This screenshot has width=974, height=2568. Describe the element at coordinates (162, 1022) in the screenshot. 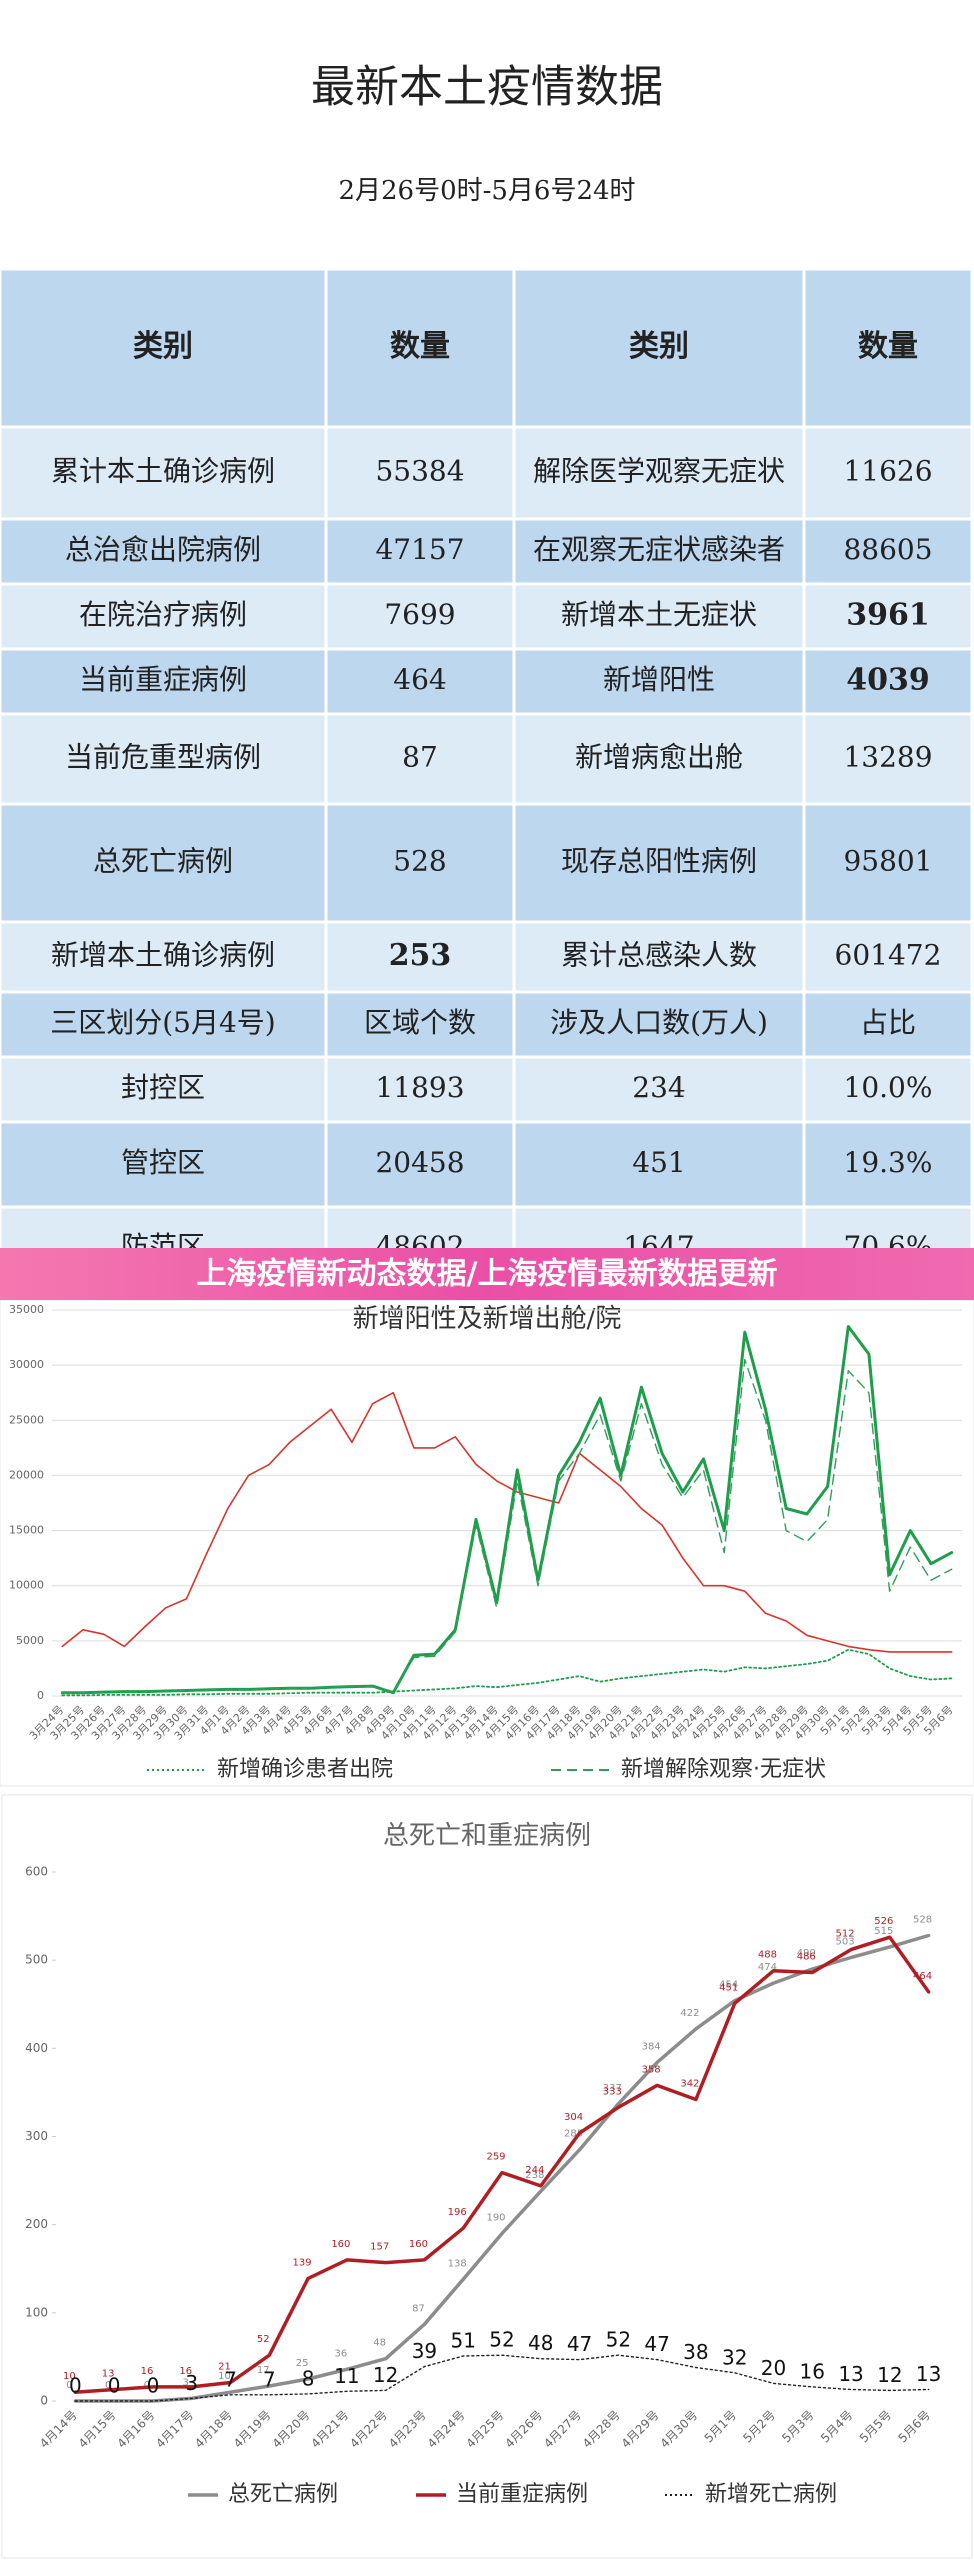

I see `table-cell-text: 三区划分(5月4号)` at that location.